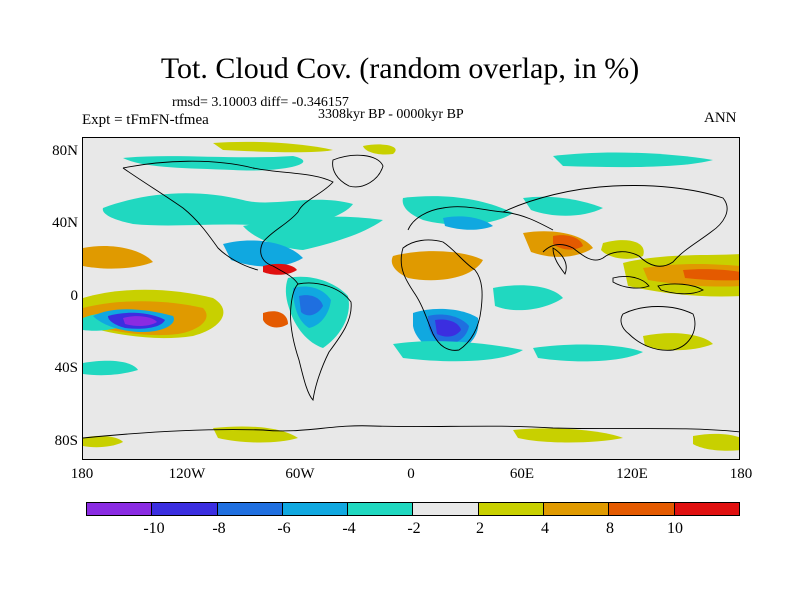 The height and width of the screenshot is (600, 800). Describe the element at coordinates (414, 528) in the screenshot. I see `colorbar-label: -2` at that location.